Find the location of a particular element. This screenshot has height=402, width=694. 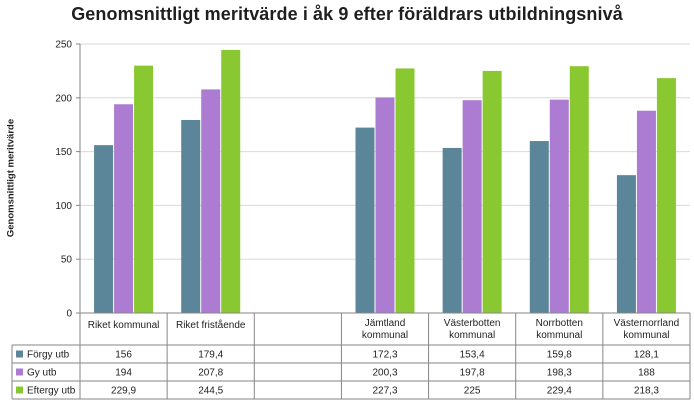

category-label: Västernorrland is located at coordinates (647, 323).